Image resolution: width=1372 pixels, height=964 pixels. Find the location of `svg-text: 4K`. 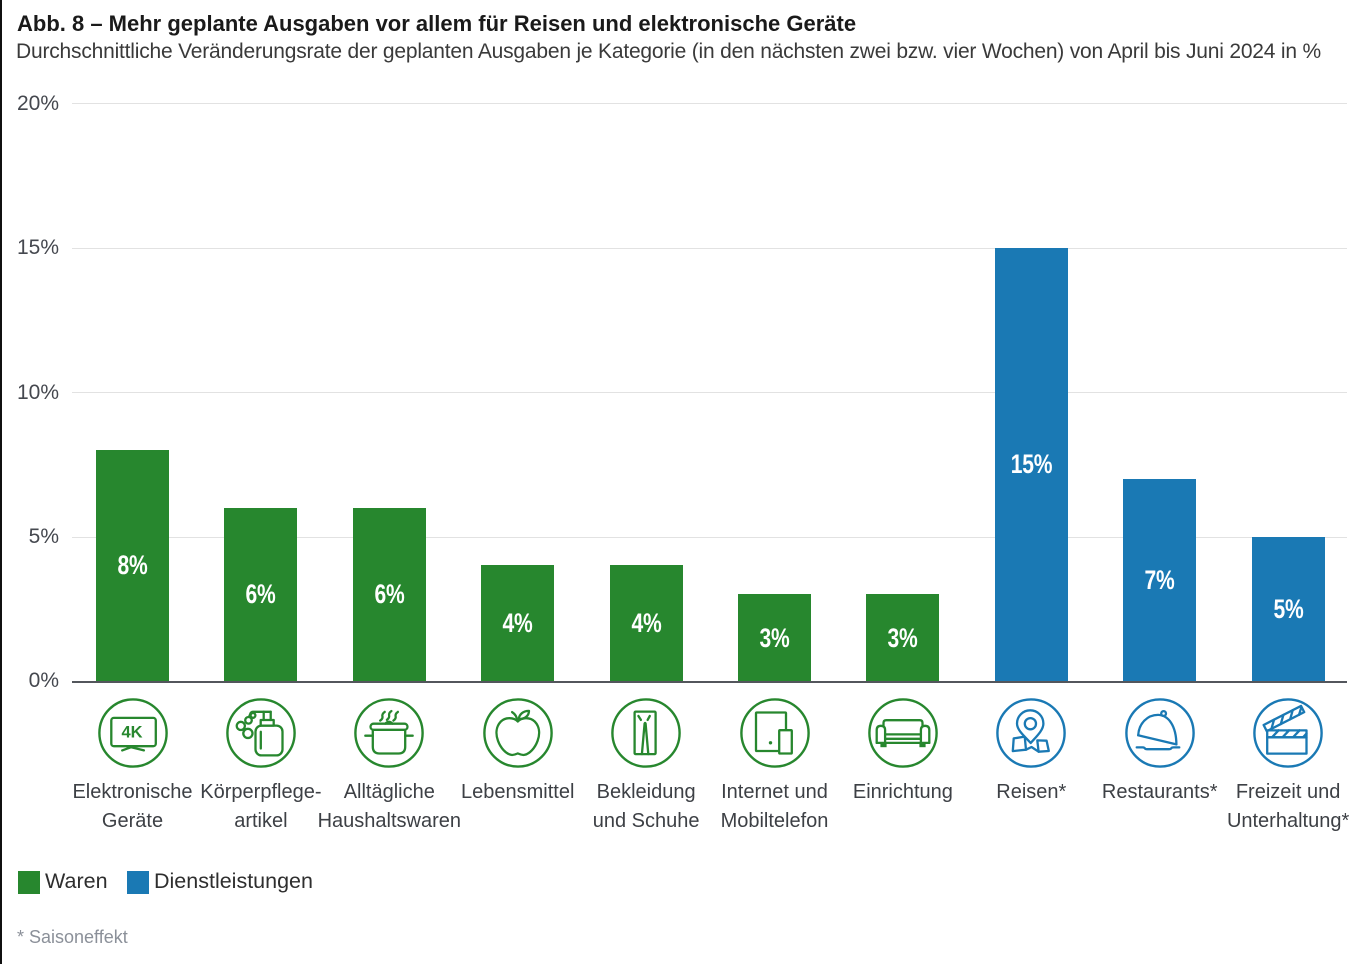

svg-text: 4K is located at coordinates (131, 732).